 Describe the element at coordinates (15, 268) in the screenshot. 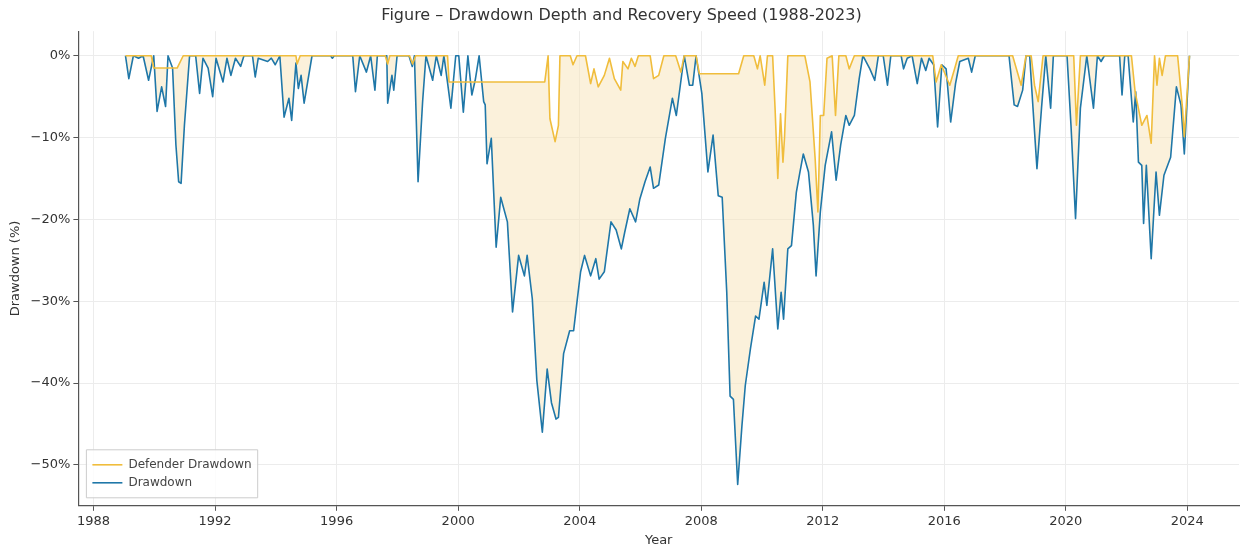

I see `y-axis-title: Drawdown (%)` at that location.